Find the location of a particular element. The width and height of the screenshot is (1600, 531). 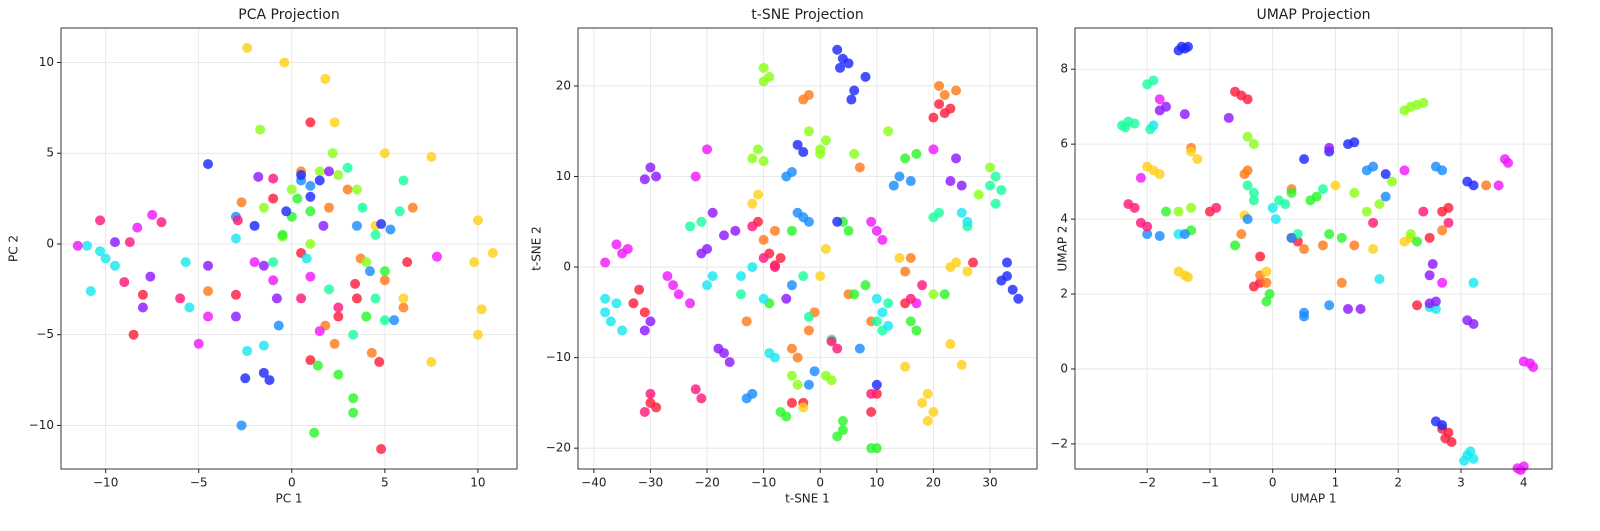

y-axis-label: PC 2 is located at coordinates (14, 248).